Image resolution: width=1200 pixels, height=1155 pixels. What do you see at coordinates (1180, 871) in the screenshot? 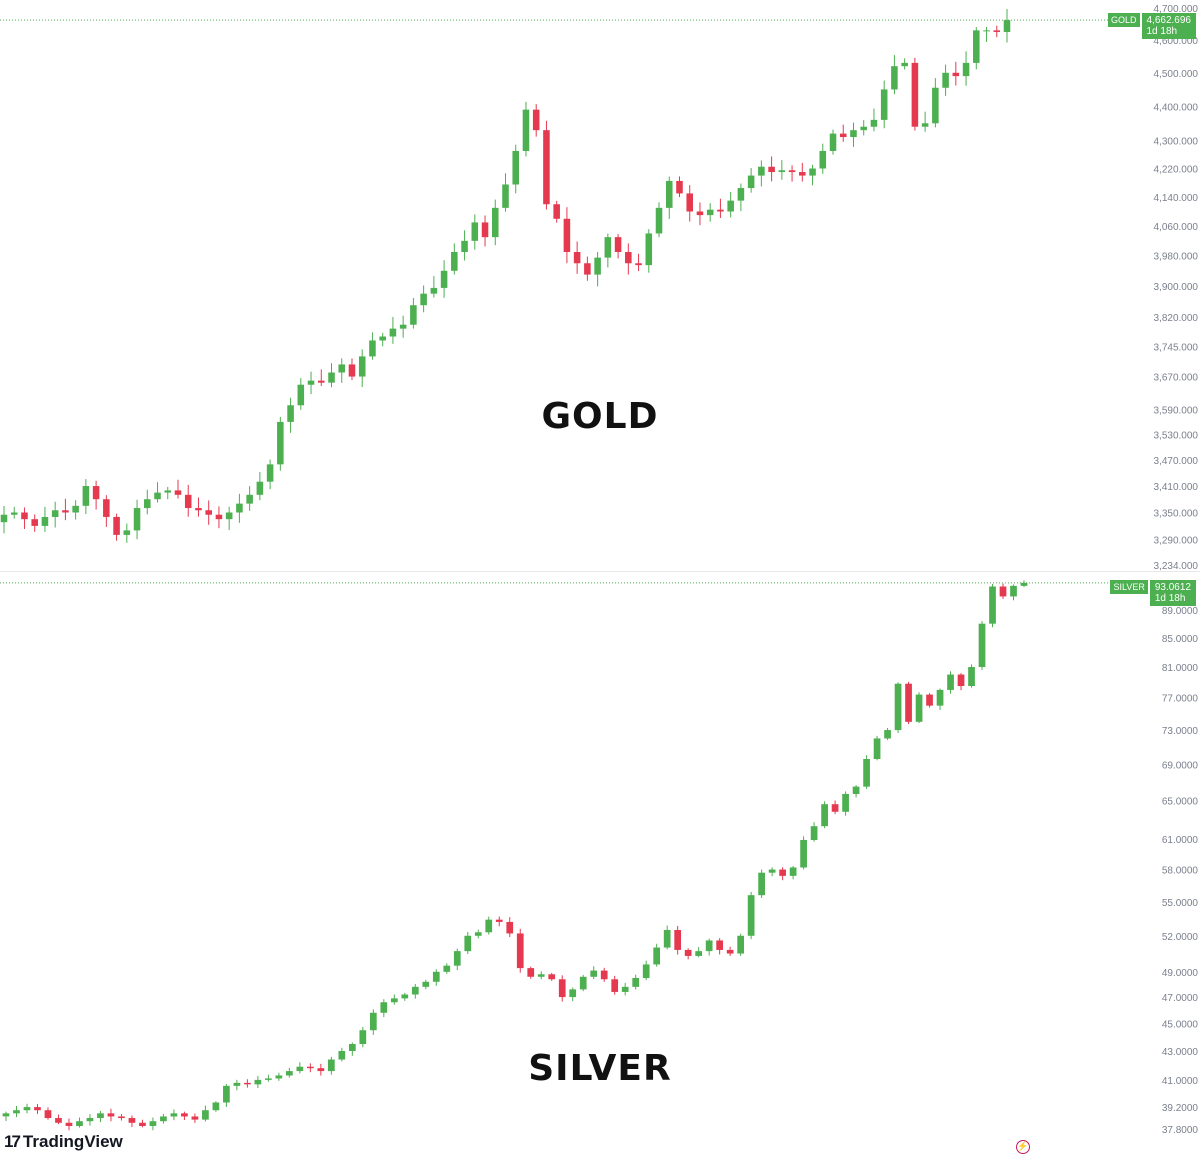
I see `silver-y-tick-label: 58.0000` at bounding box center [1180, 871].